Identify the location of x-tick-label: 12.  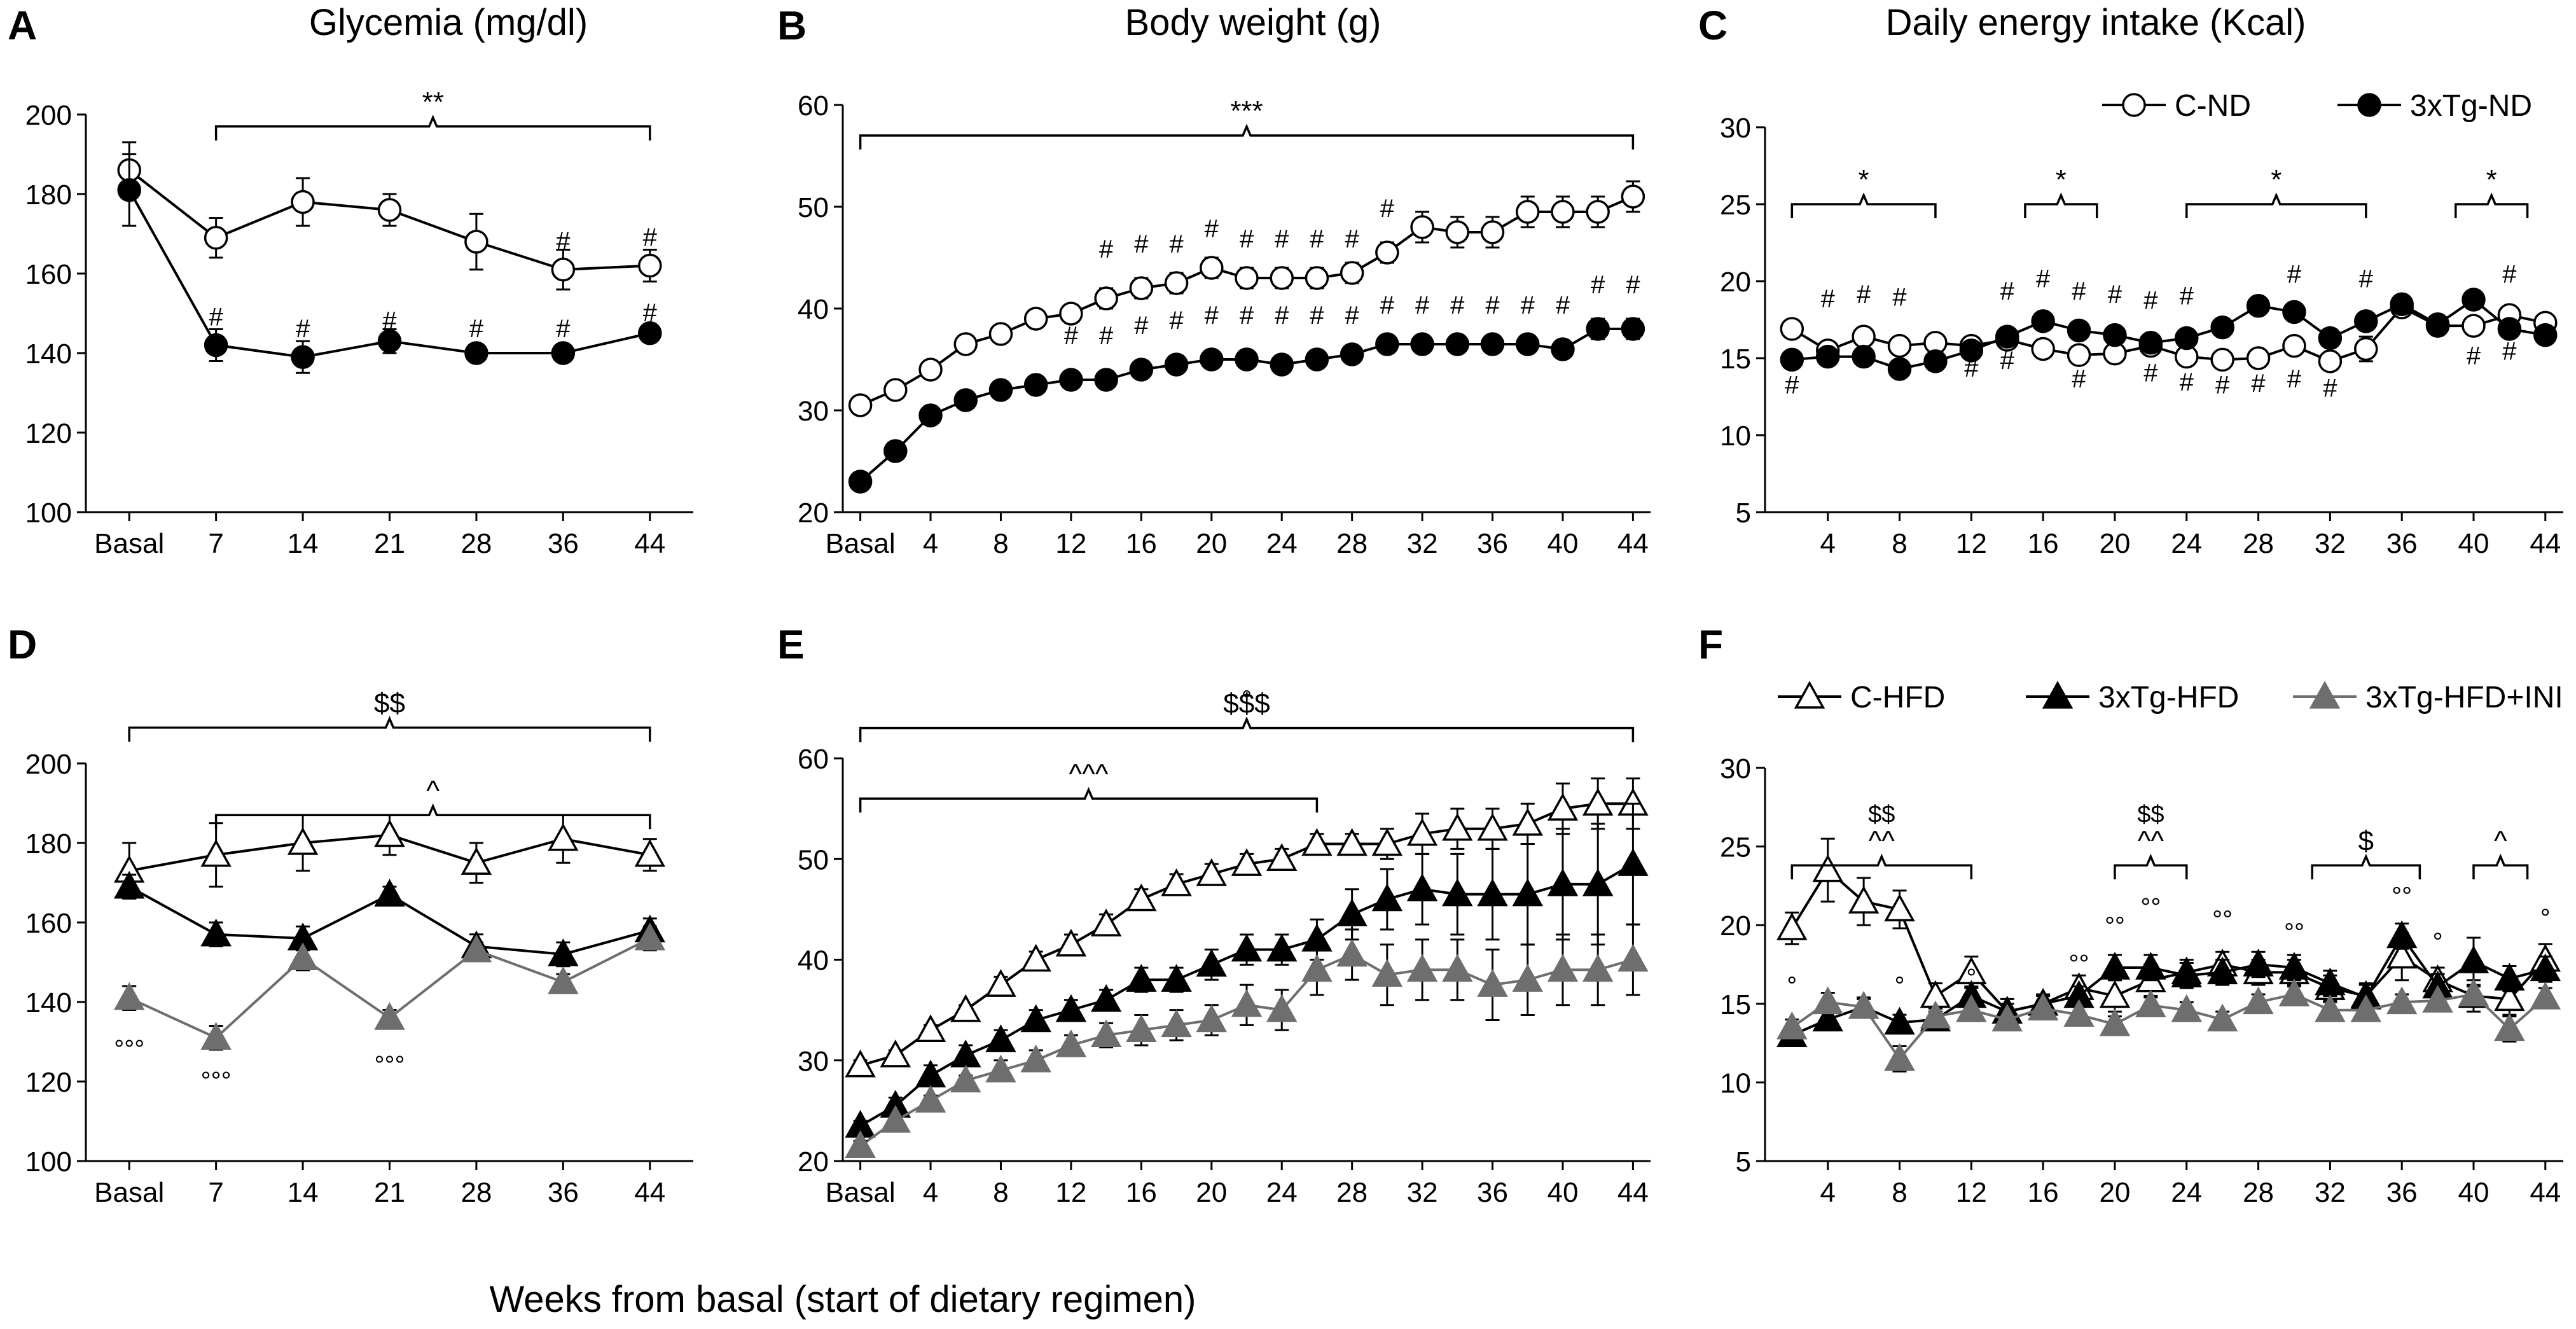
(1971, 1192).